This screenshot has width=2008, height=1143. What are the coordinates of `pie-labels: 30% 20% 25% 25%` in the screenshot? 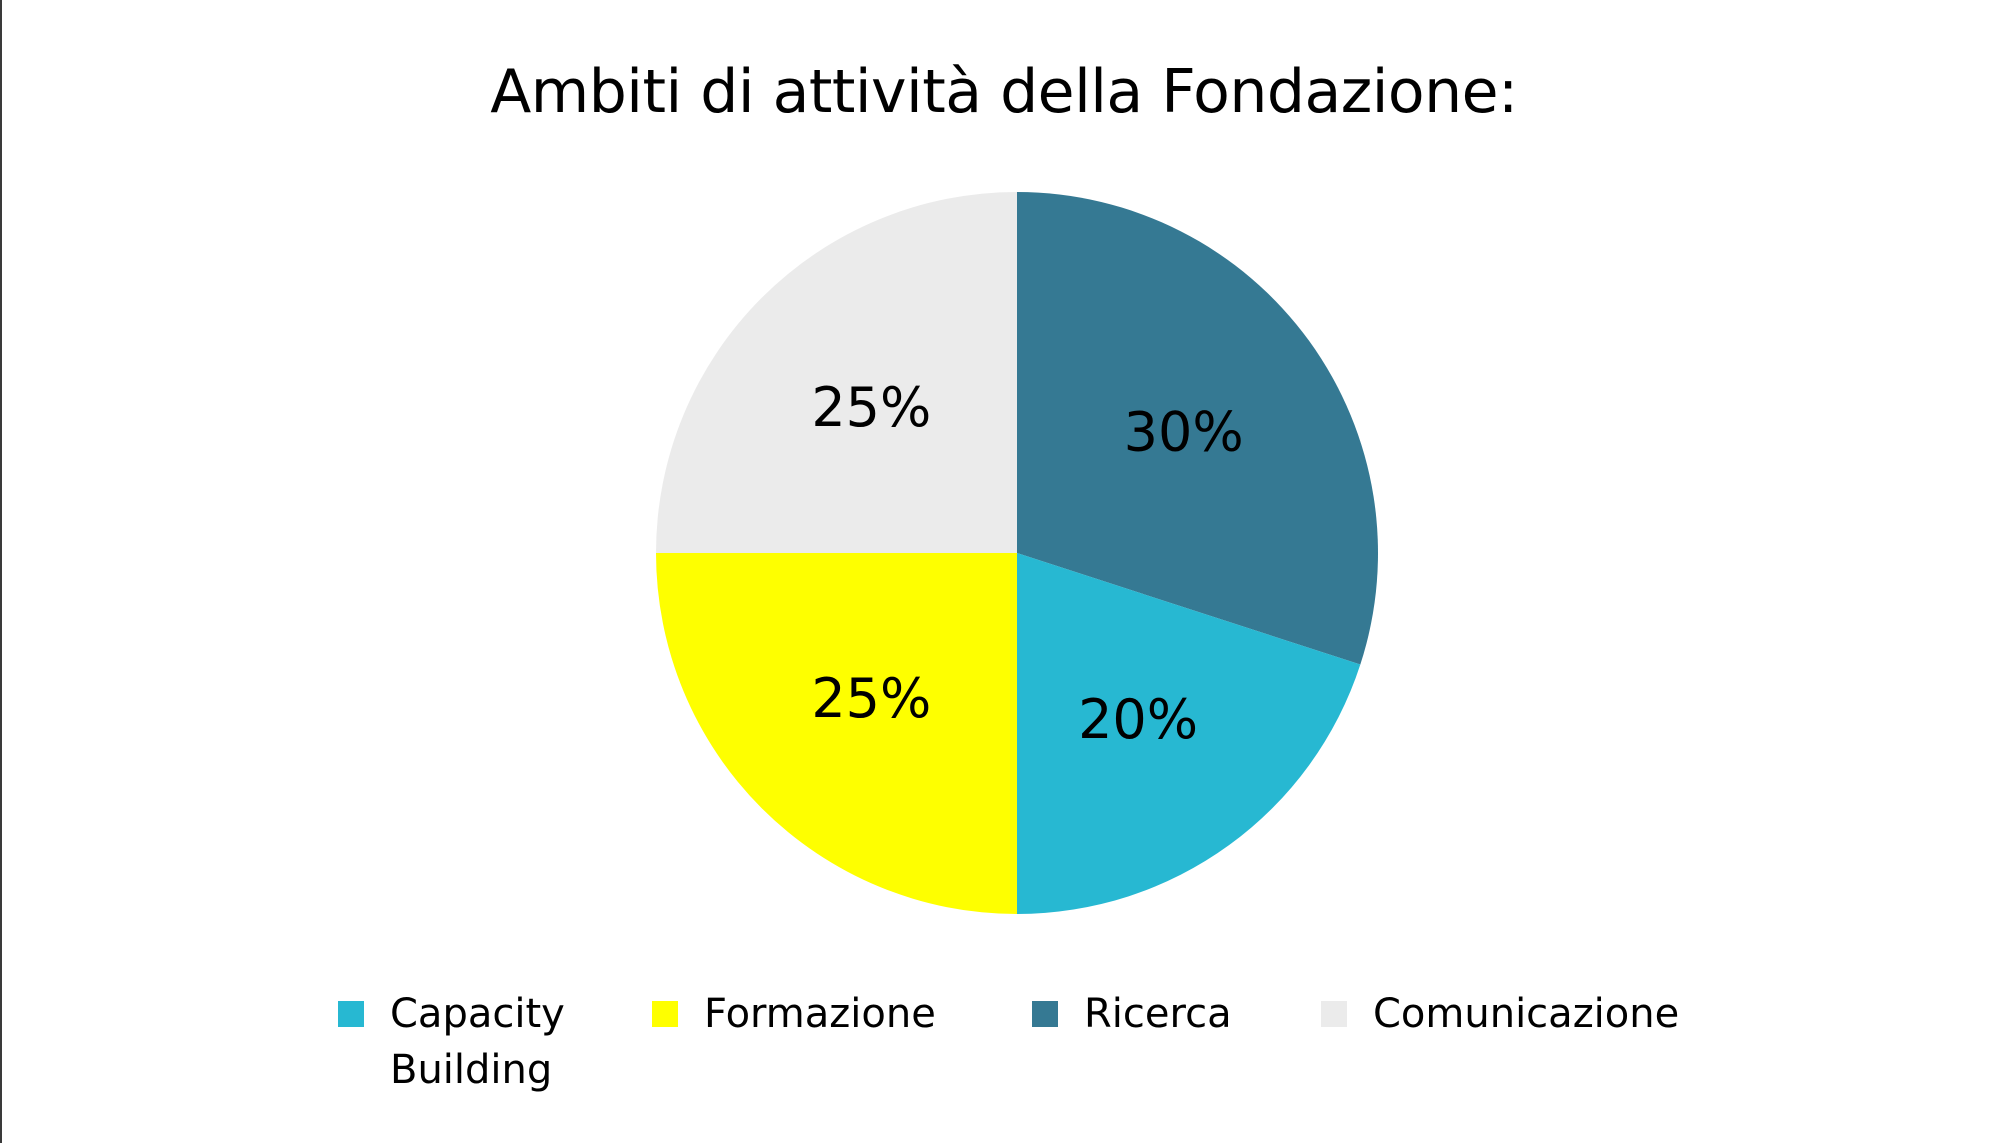 It's located at (1027, 563).